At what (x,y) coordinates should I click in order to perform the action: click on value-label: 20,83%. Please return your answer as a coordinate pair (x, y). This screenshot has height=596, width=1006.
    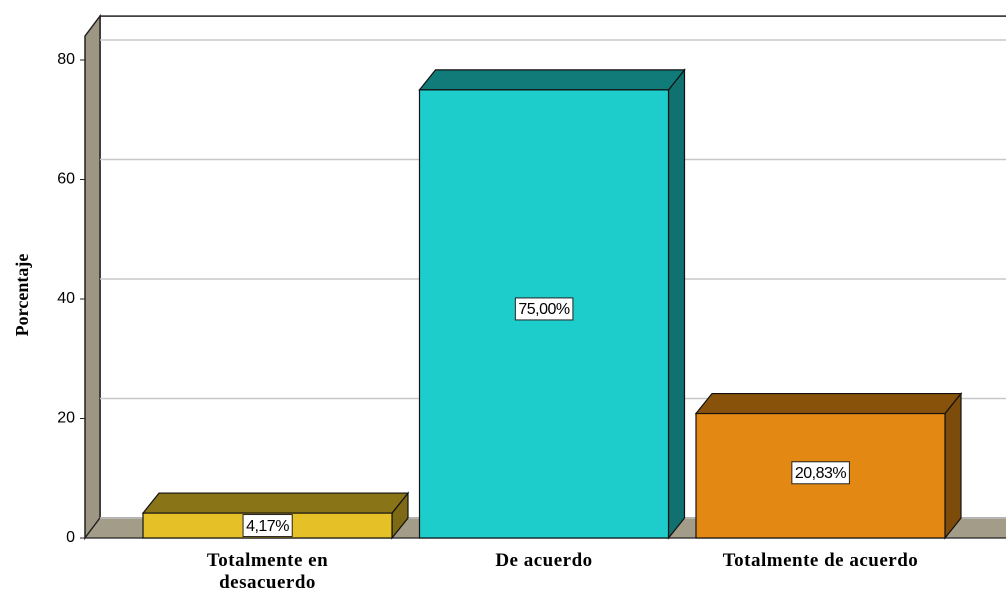
    Looking at the image, I should click on (821, 473).